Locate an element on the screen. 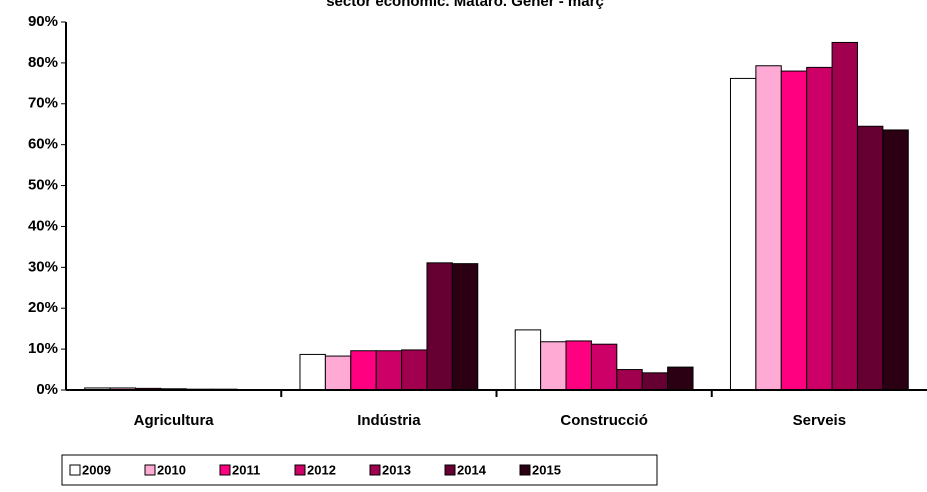 The width and height of the screenshot is (927, 492). y-tick-label: 70% is located at coordinates (43, 103).